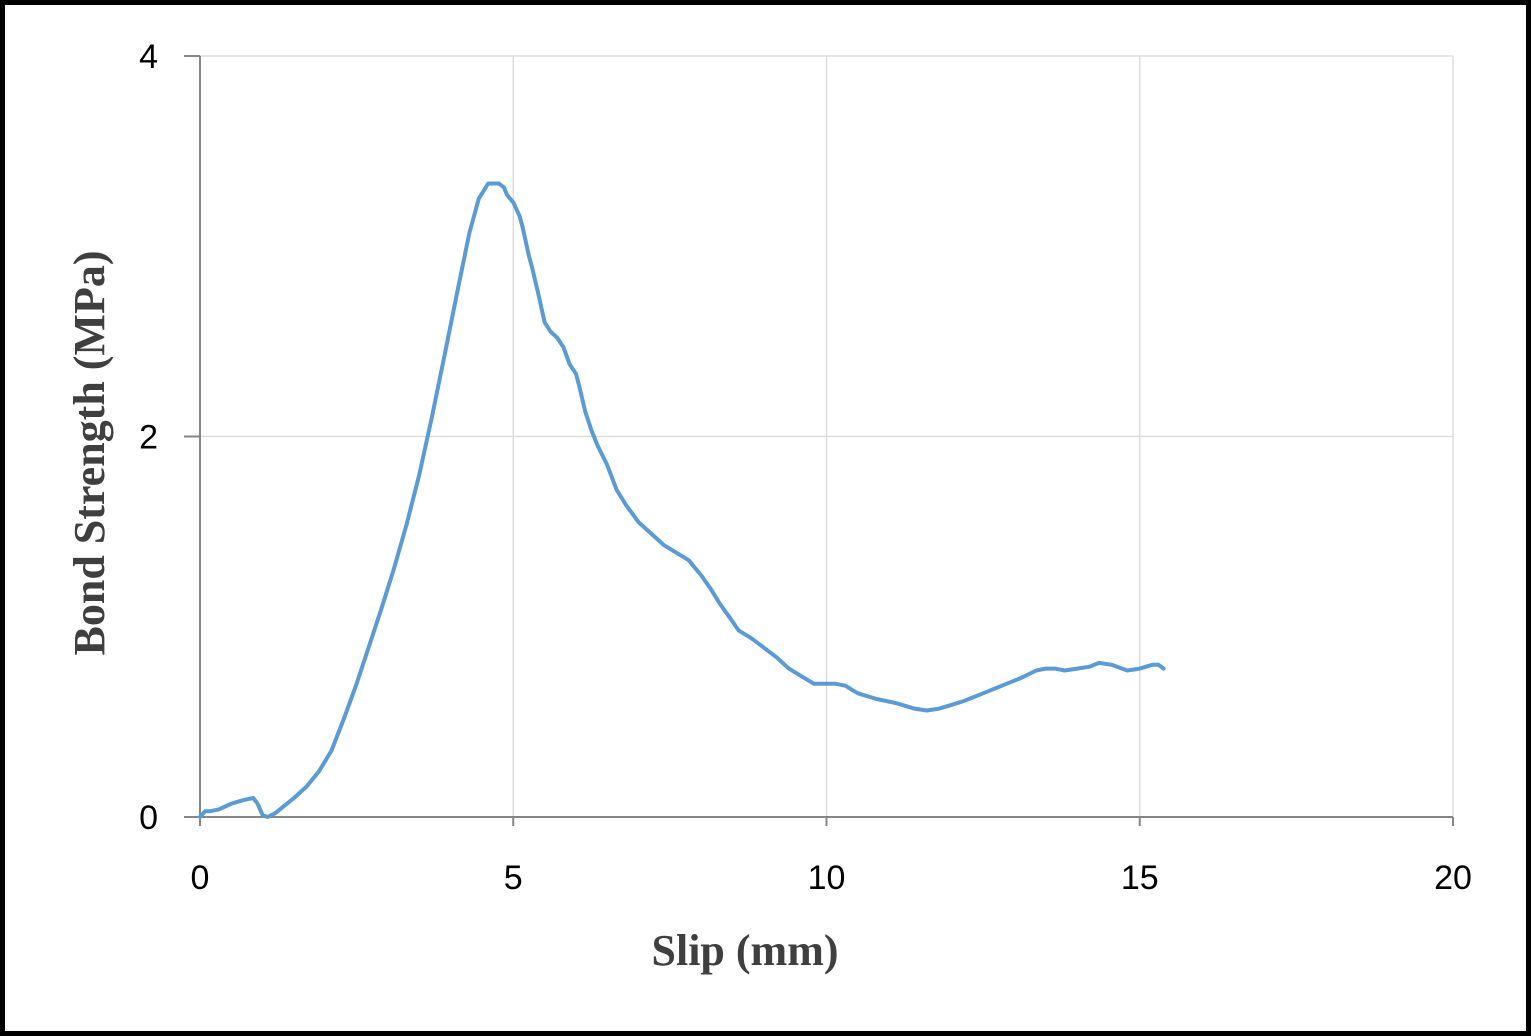 This screenshot has width=1531, height=1036. I want to click on y-tick-label: 0, so click(148, 818).